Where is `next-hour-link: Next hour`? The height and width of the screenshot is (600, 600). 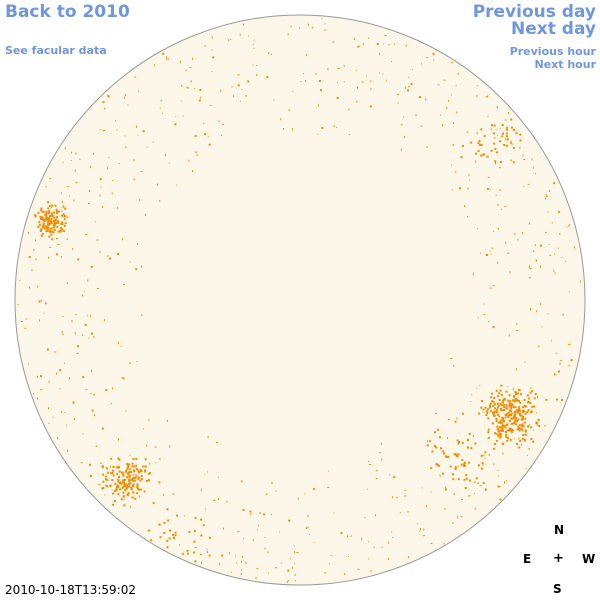
next-hour-link: Next hour is located at coordinates (565, 64).